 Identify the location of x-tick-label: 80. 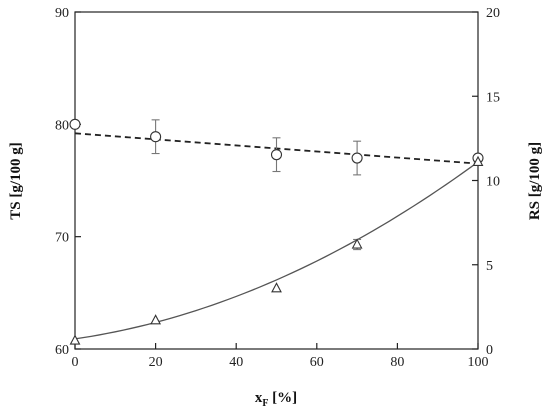
(397, 362).